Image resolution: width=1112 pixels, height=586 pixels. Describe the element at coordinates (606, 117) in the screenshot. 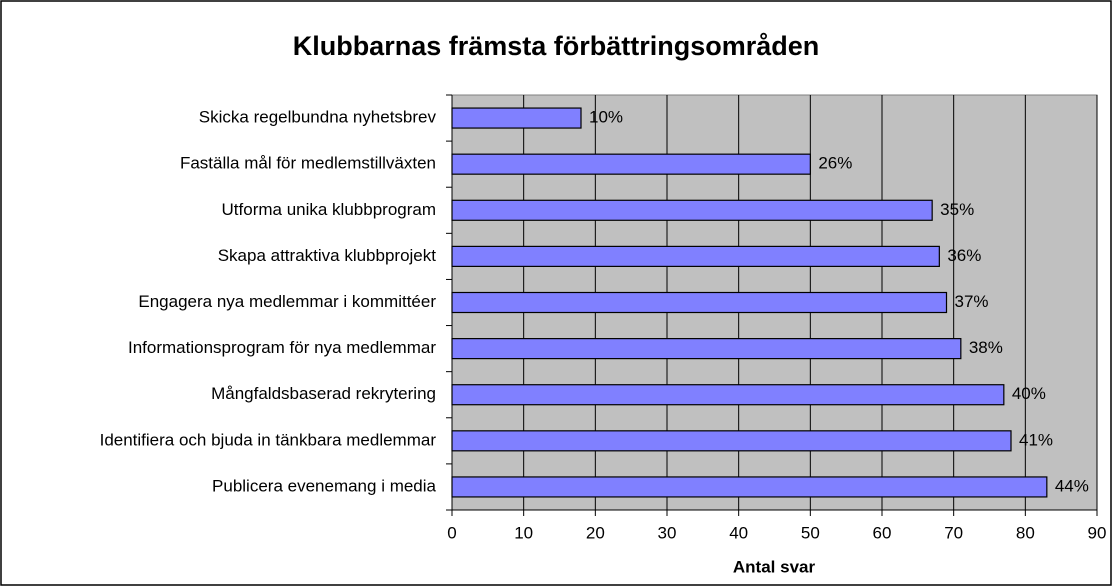

I see `data-label: 10%` at that location.